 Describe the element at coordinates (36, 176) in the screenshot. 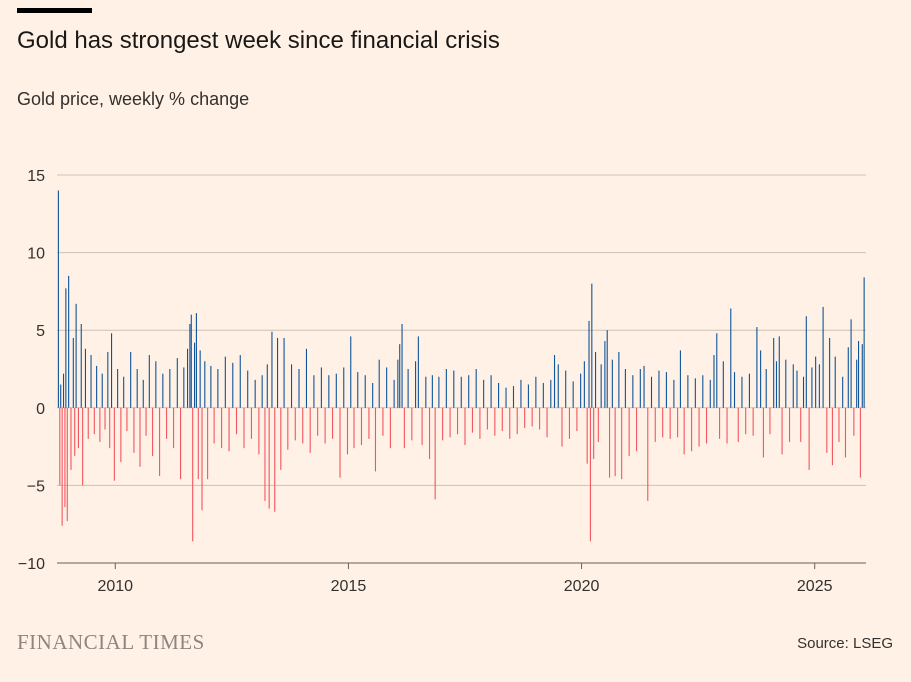

I see `y-tick-label: 15` at that location.